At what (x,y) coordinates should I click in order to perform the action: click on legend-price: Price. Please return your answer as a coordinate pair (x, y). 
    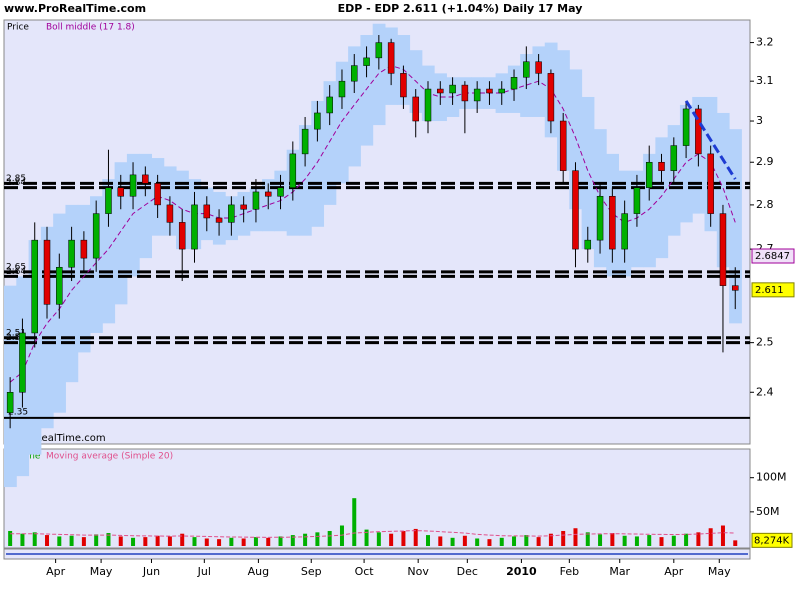
    Looking at the image, I should click on (18, 28).